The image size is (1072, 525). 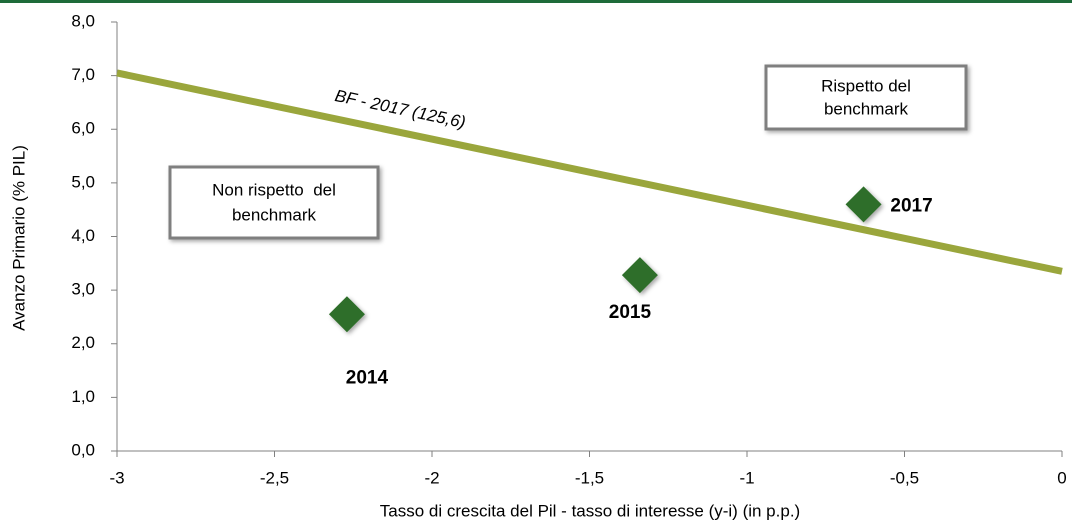 I want to click on y-tick-label: 3,0, so click(x=83, y=289).